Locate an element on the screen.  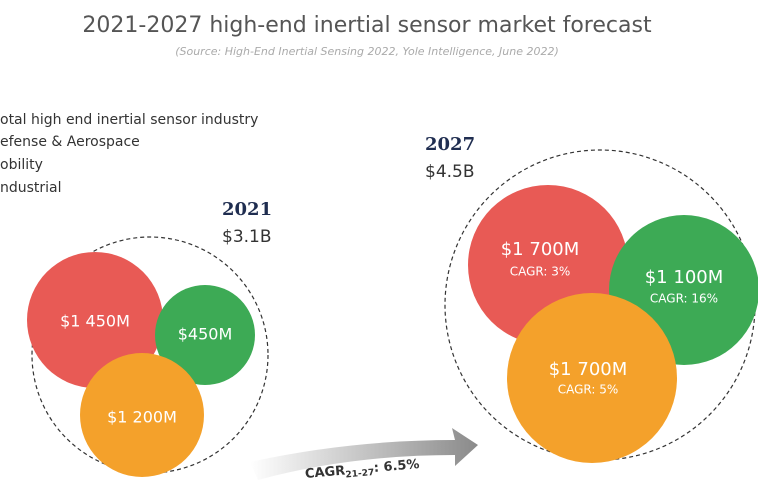
legend-item: otal high end inertial sensor industry is located at coordinates (129, 120).